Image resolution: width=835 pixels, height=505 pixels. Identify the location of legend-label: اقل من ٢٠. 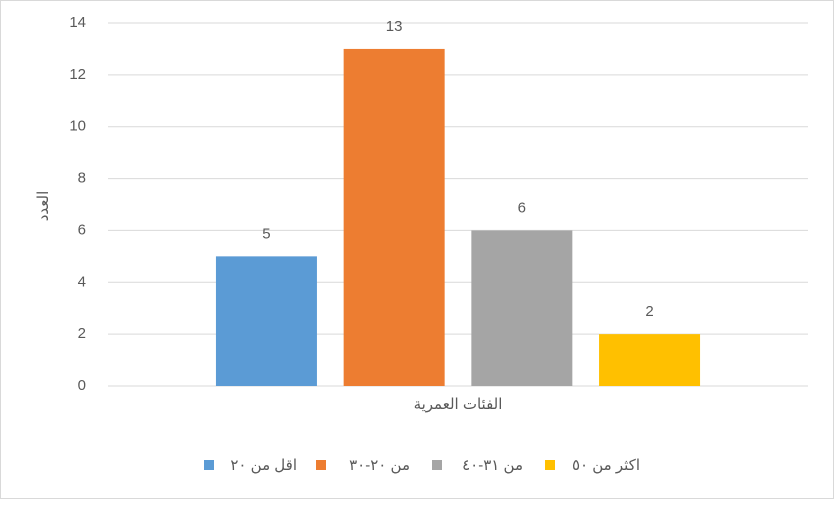
(263, 465).